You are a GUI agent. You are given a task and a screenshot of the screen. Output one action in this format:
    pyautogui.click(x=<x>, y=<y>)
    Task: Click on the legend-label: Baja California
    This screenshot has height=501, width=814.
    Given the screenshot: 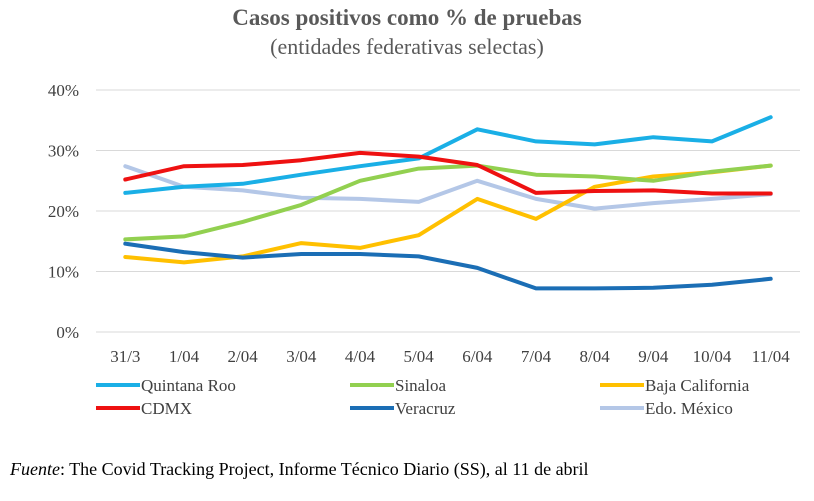 What is the action you would take?
    pyautogui.click(x=697, y=385)
    